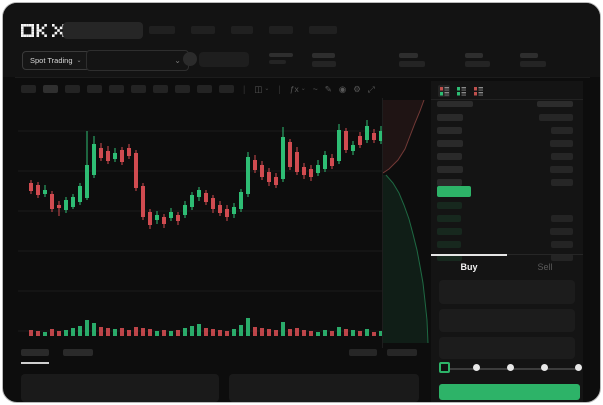 The image size is (603, 405). Describe the element at coordinates (444, 91) in the screenshot. I see `combined-book-icon` at that location.